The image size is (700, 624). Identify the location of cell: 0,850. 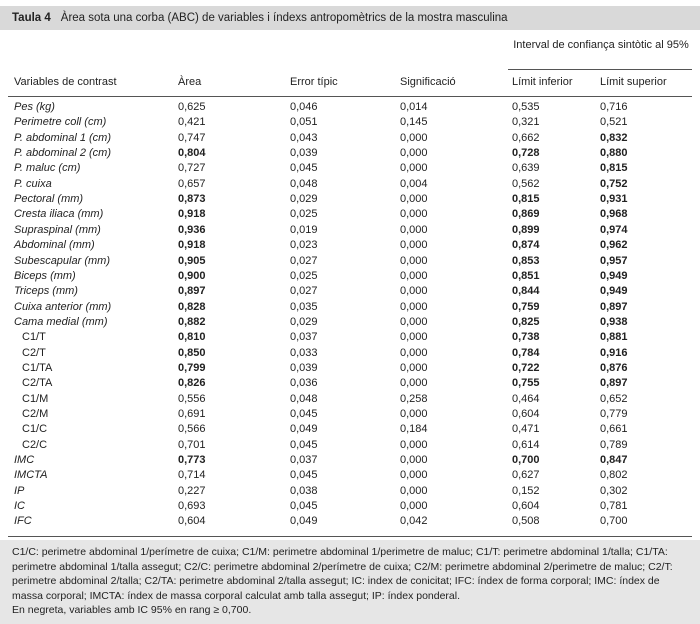
(192, 352).